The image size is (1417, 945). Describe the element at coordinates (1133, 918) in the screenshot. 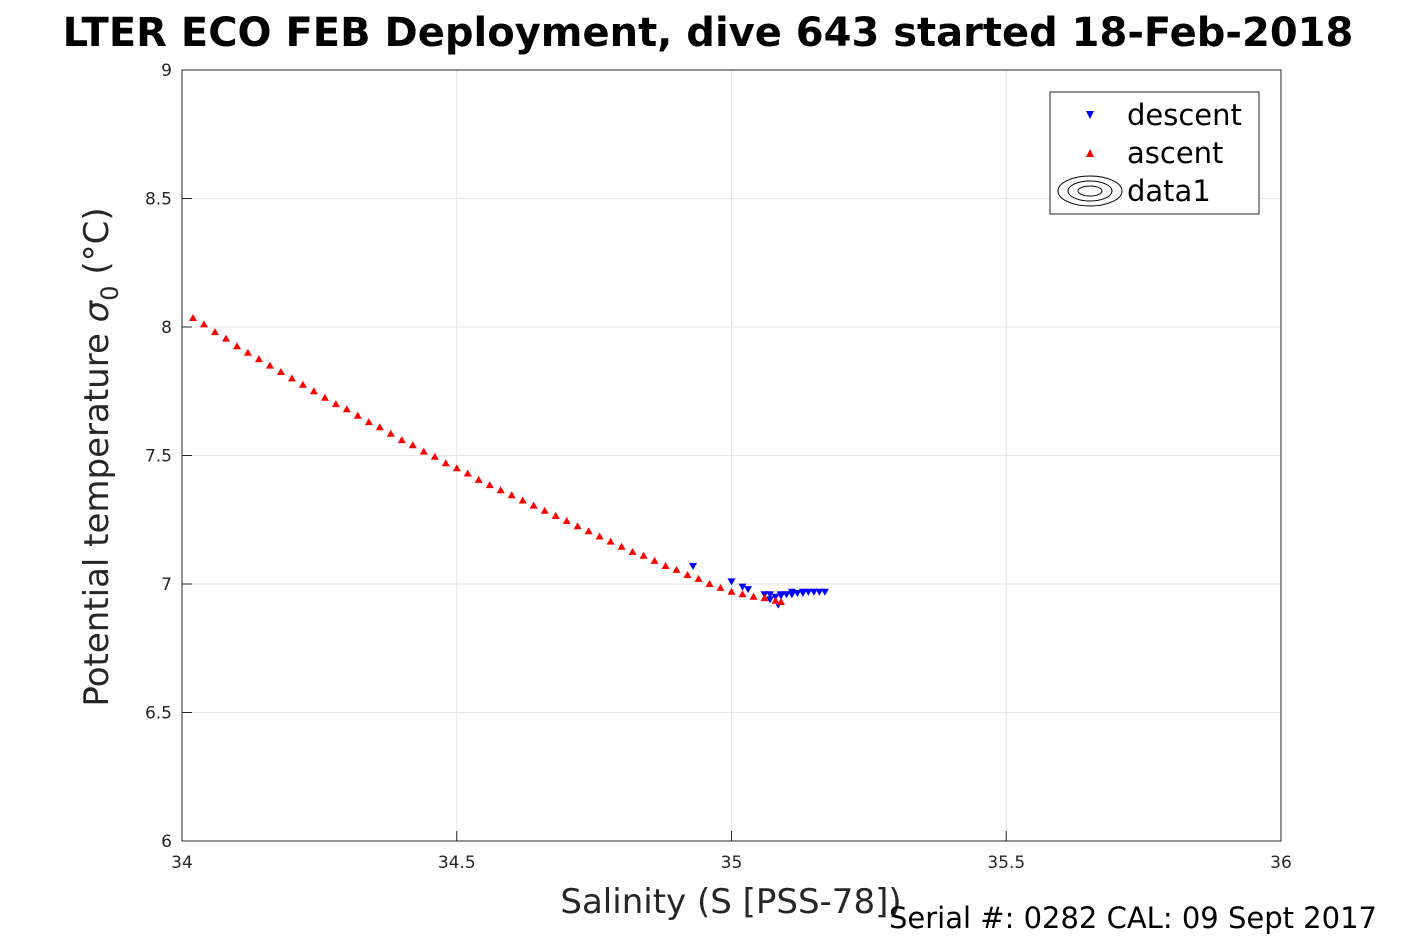

I see `serial-cal-footer: Serial #: 0282 CAL: 09 Sept 2017` at that location.